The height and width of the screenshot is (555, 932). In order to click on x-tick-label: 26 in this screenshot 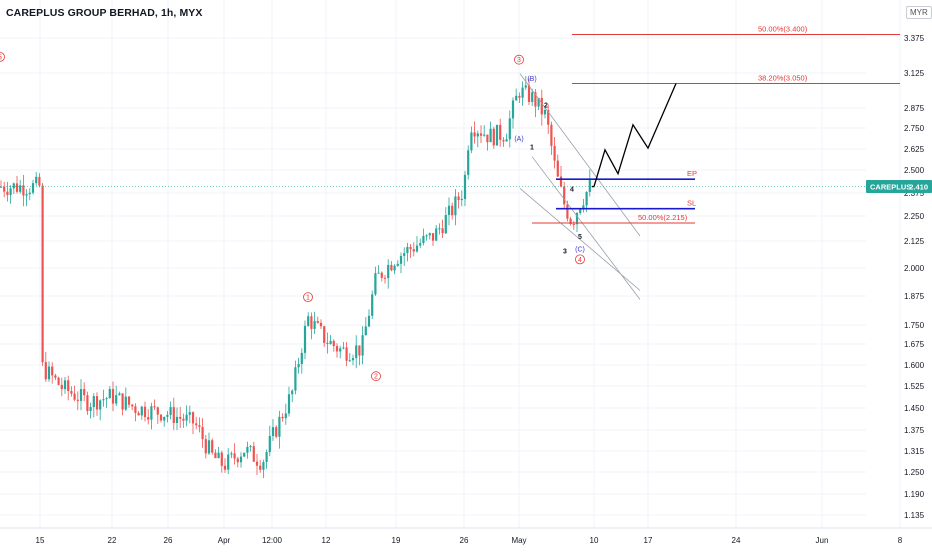, I will do `click(464, 540)`.